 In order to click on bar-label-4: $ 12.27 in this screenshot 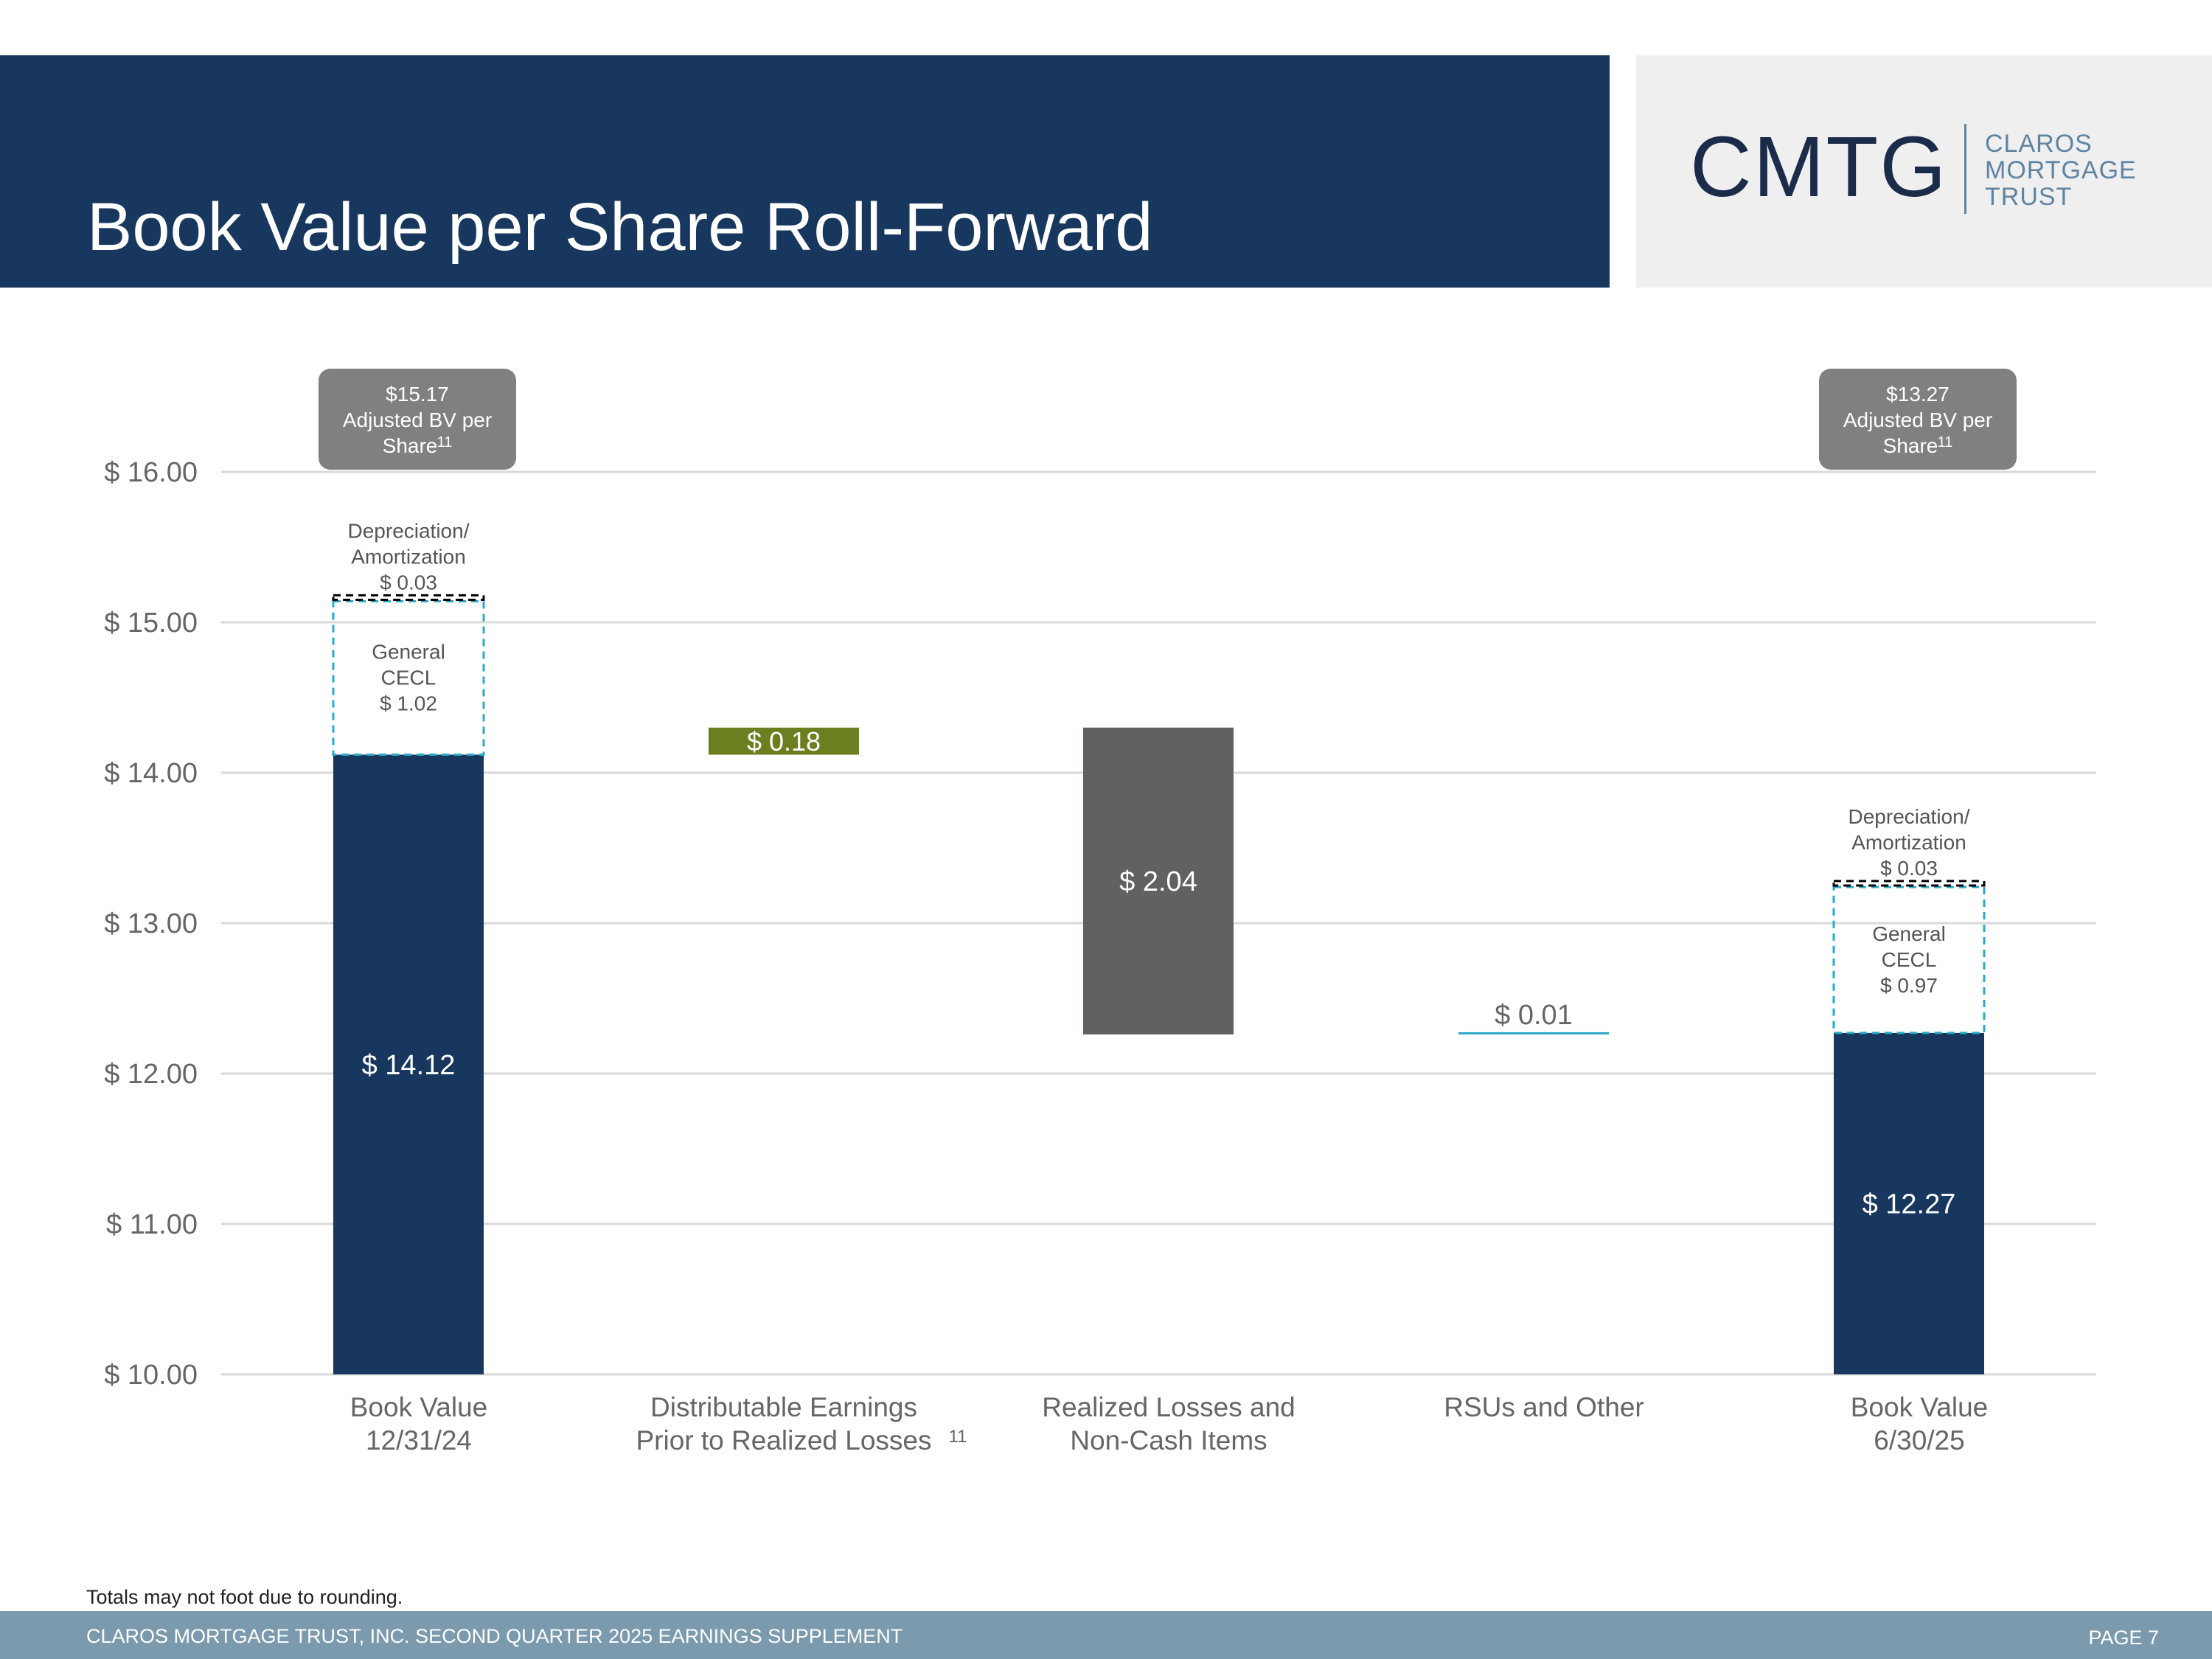, I will do `click(1909, 1204)`.